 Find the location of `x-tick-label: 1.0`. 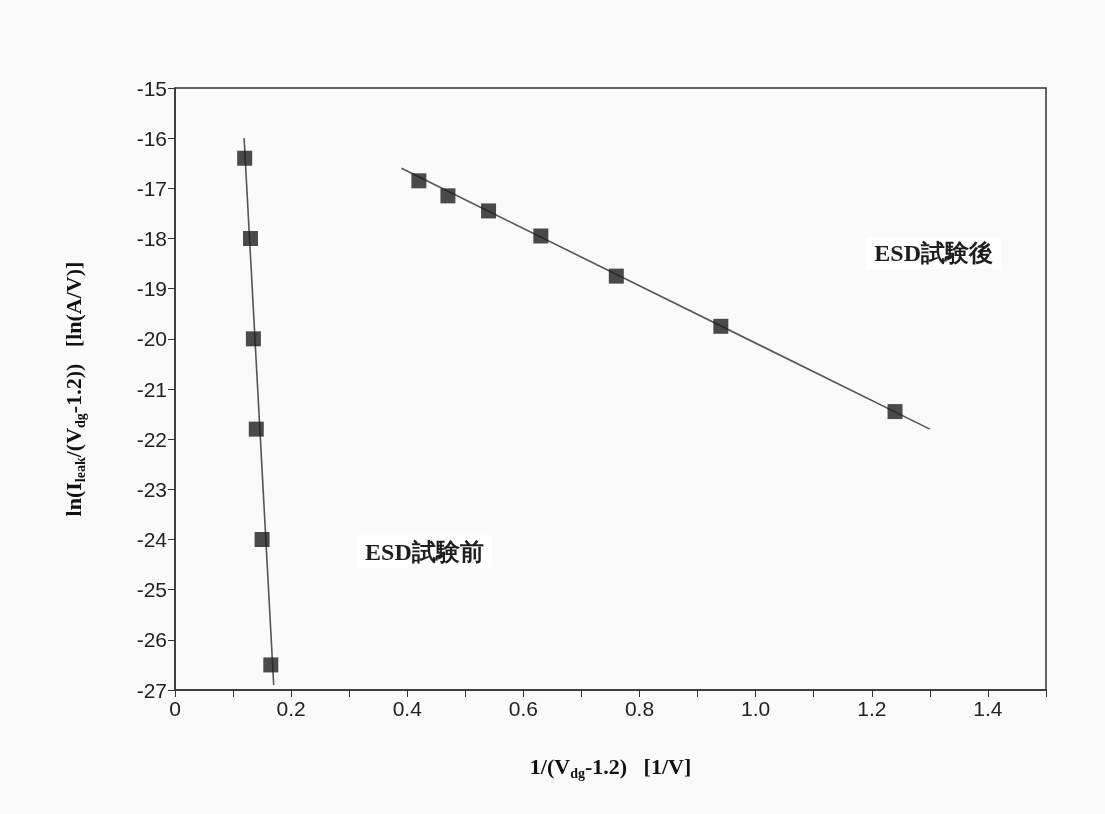

x-tick-label: 1.0 is located at coordinates (756, 708).